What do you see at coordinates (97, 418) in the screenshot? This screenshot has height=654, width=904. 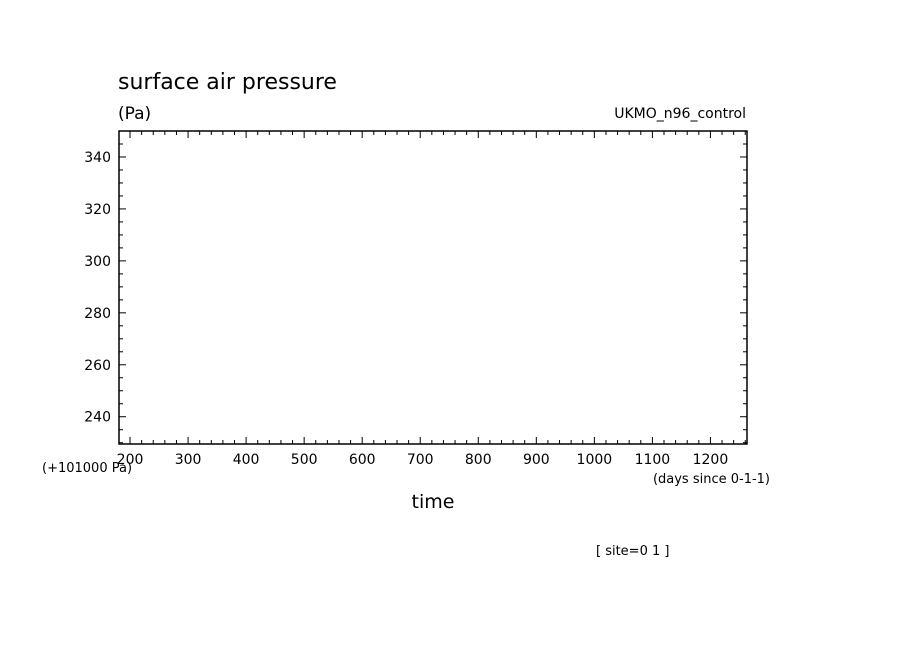 I see `y-tick-label: 240` at bounding box center [97, 418].